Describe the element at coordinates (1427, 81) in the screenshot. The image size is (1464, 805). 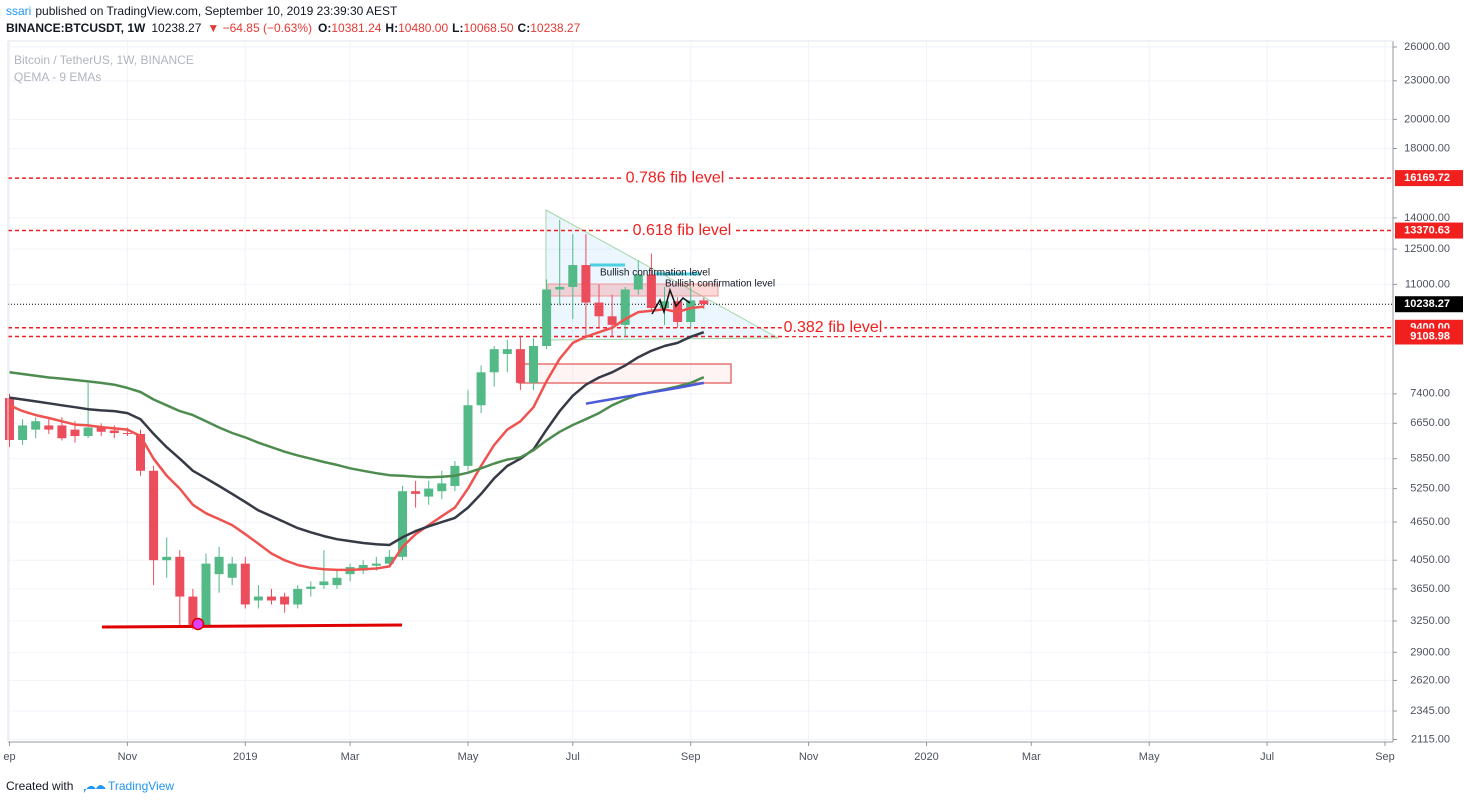
I see `y-tick-label: 23000.00` at that location.